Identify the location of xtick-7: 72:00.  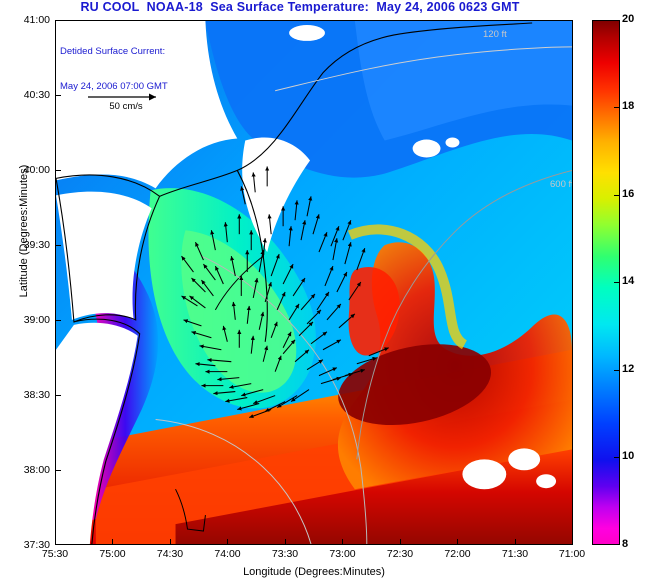
(457, 554).